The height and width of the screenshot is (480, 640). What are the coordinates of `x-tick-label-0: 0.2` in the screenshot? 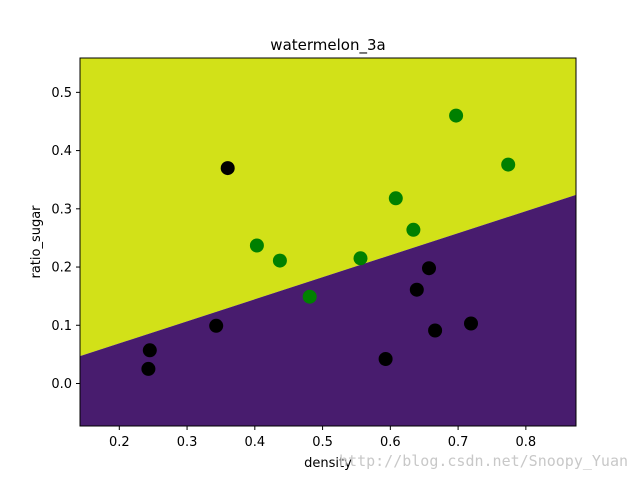 It's located at (119, 442).